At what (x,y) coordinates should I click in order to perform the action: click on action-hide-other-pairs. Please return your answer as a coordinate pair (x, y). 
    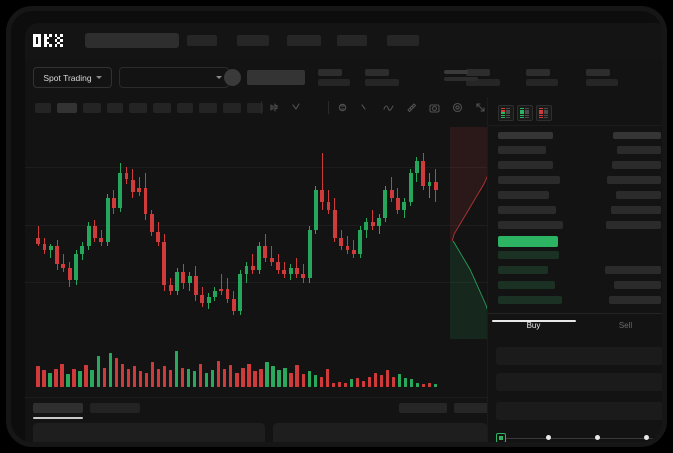
    Looking at the image, I should click on (423, 408).